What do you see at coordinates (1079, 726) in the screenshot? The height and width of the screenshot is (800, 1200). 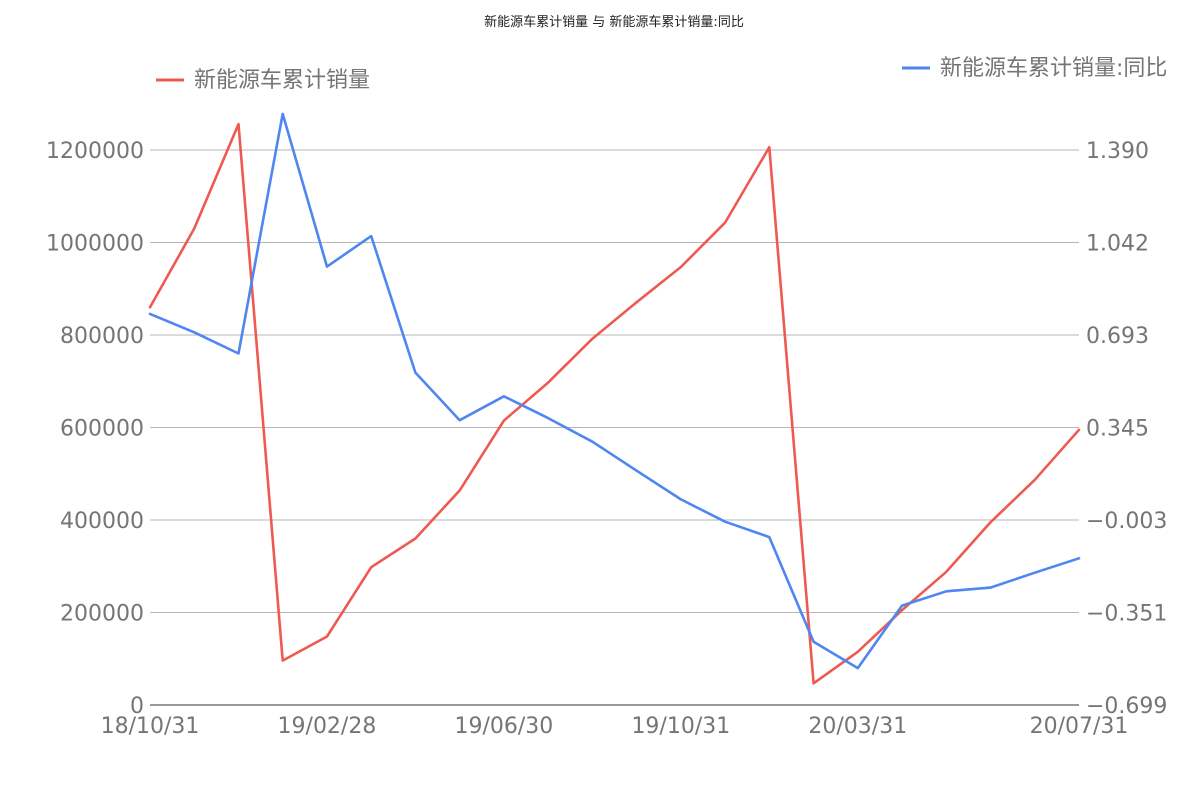 I see `x-tick-label: 20/07/31` at bounding box center [1079, 726].